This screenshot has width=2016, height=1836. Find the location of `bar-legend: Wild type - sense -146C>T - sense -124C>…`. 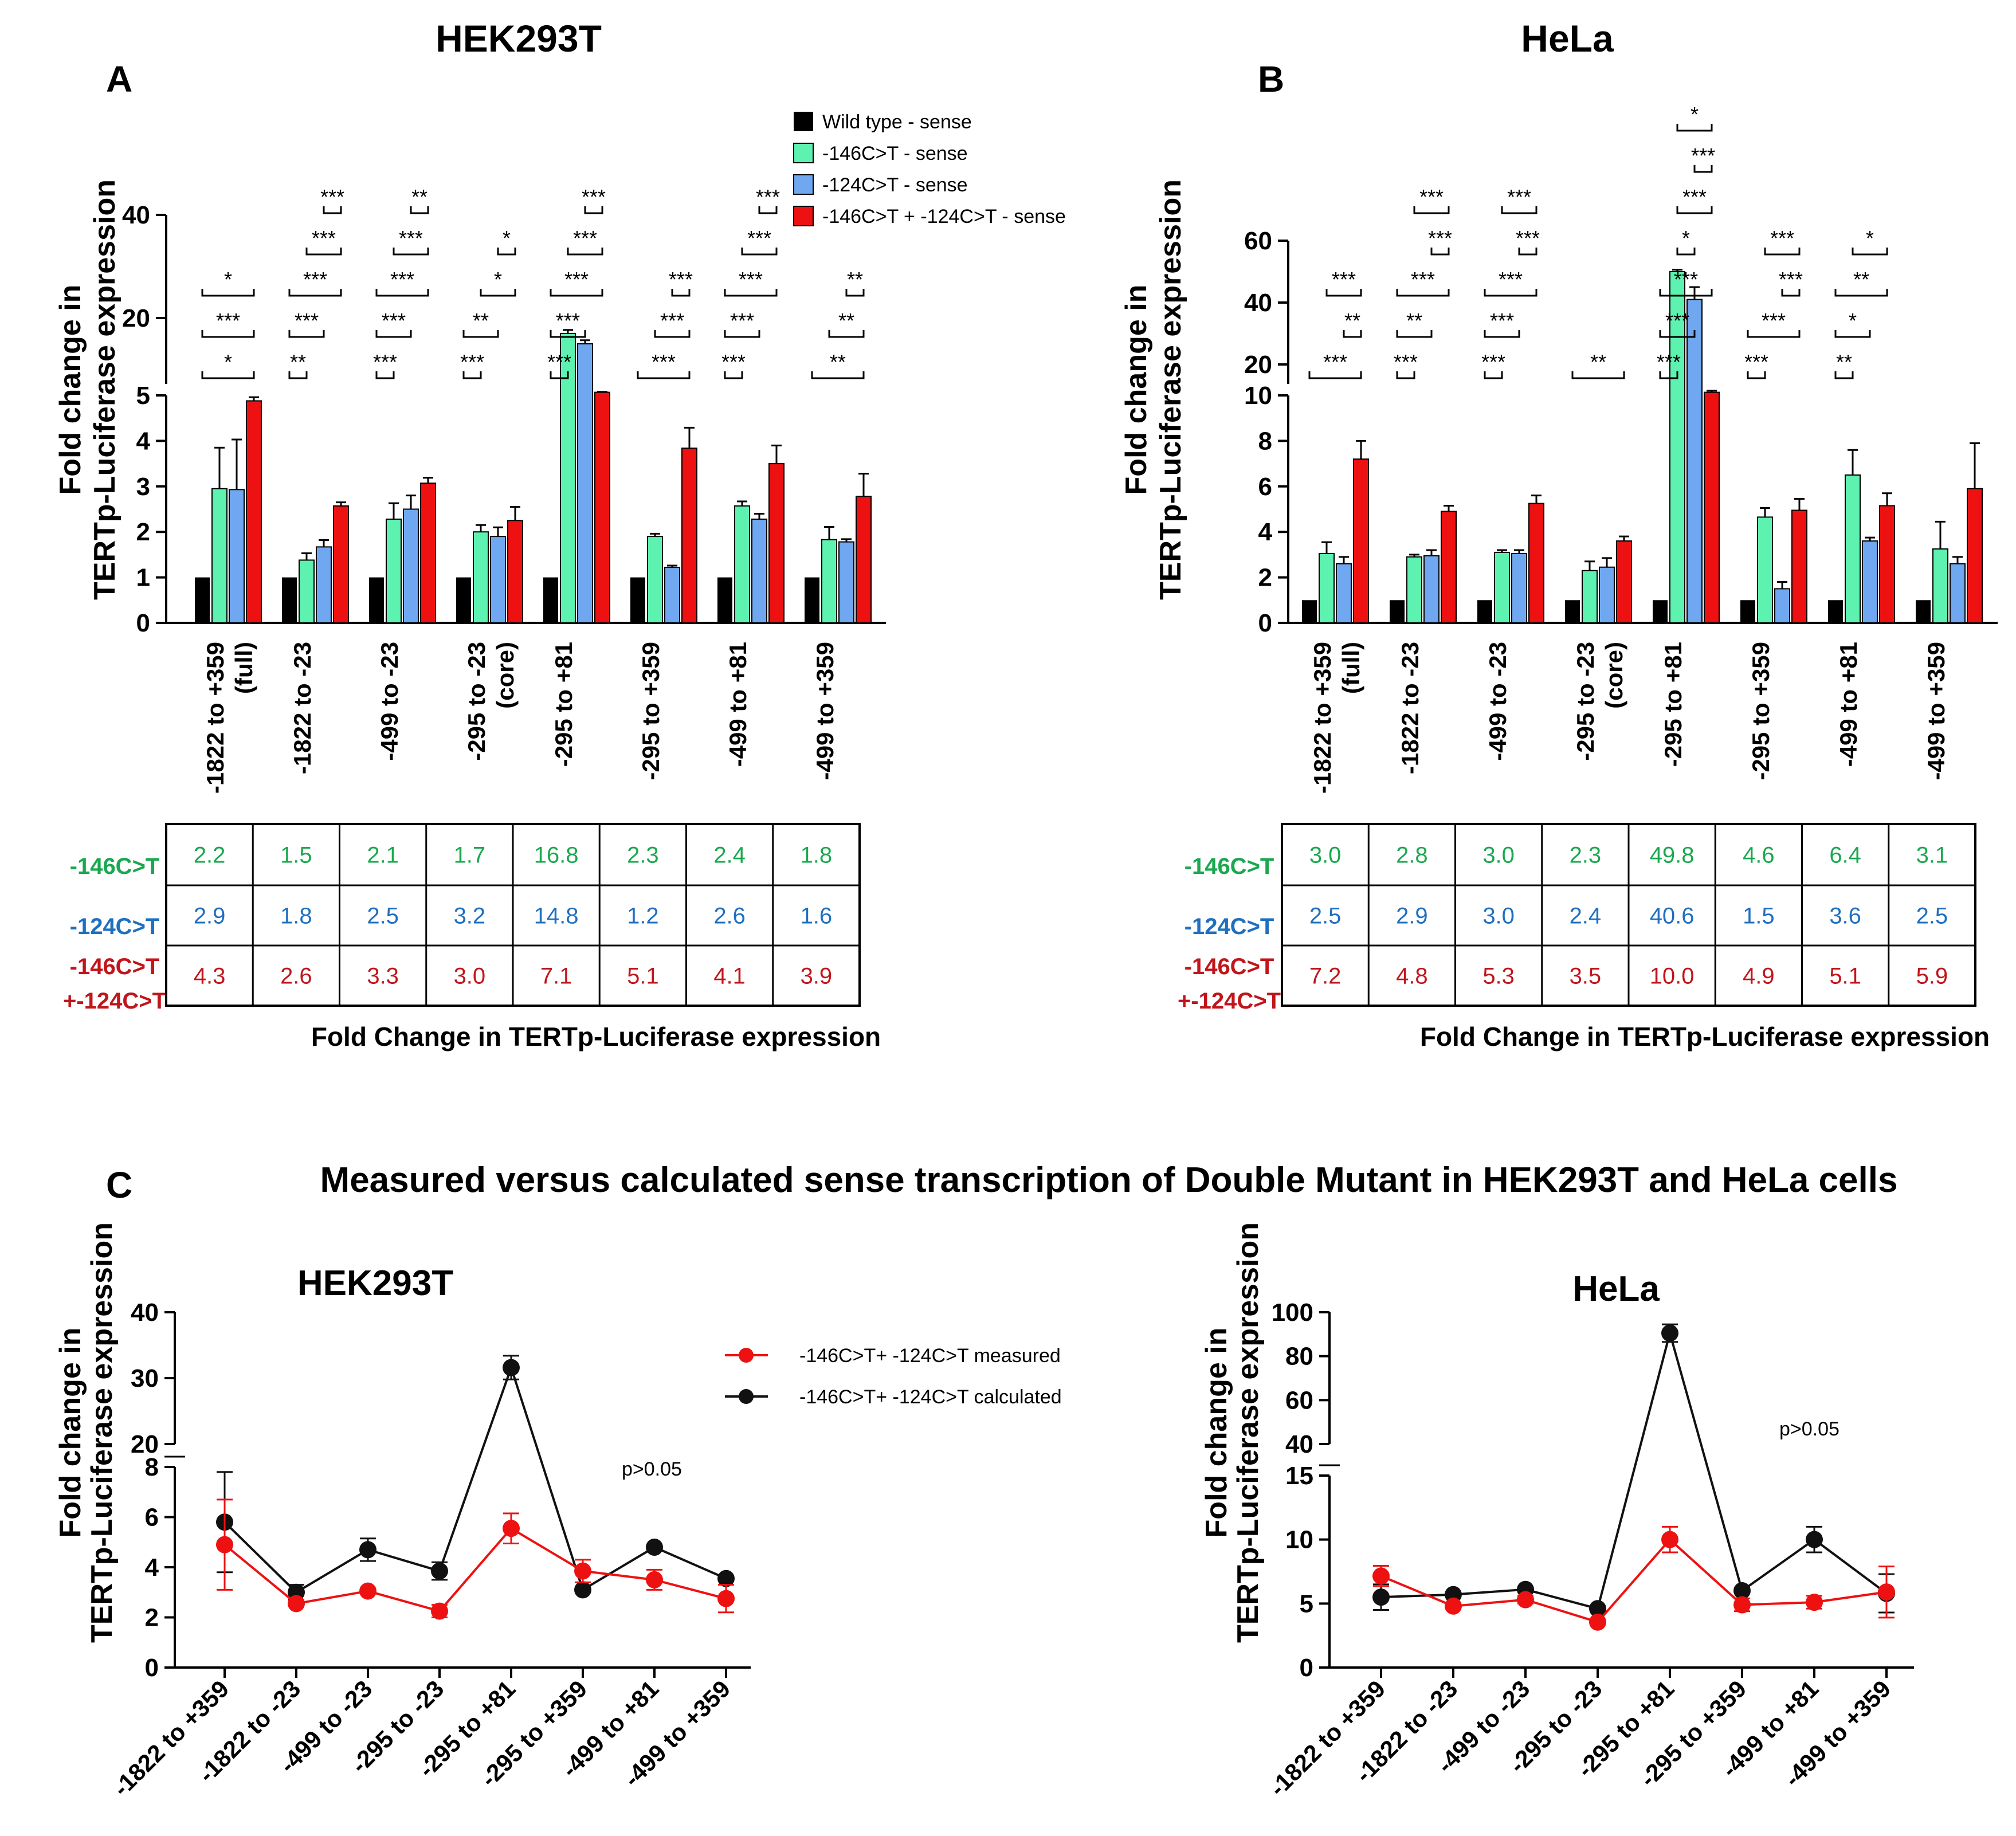

bar-legend: Wild type - sense -146C>T - sense -124C>… is located at coordinates (929, 169).